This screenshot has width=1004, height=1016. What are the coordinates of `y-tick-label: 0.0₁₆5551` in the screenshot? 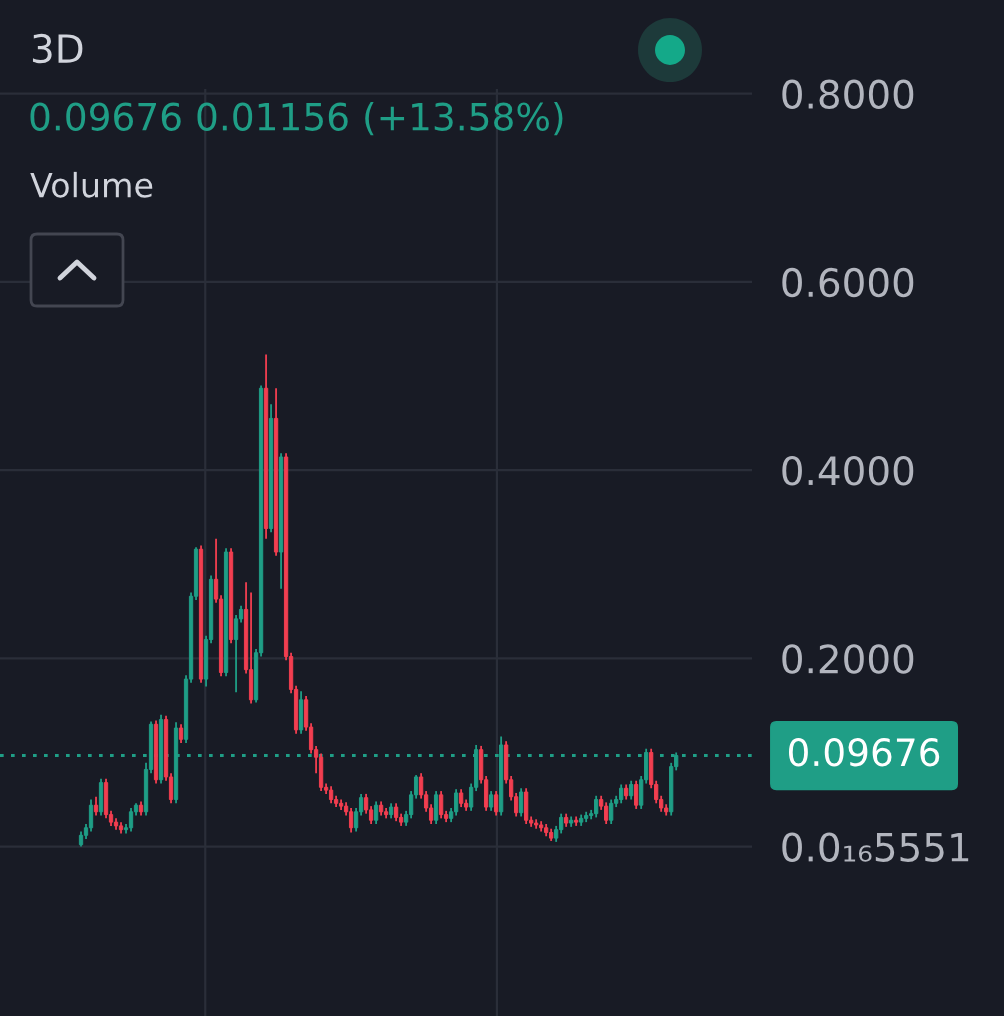 It's located at (875, 847).